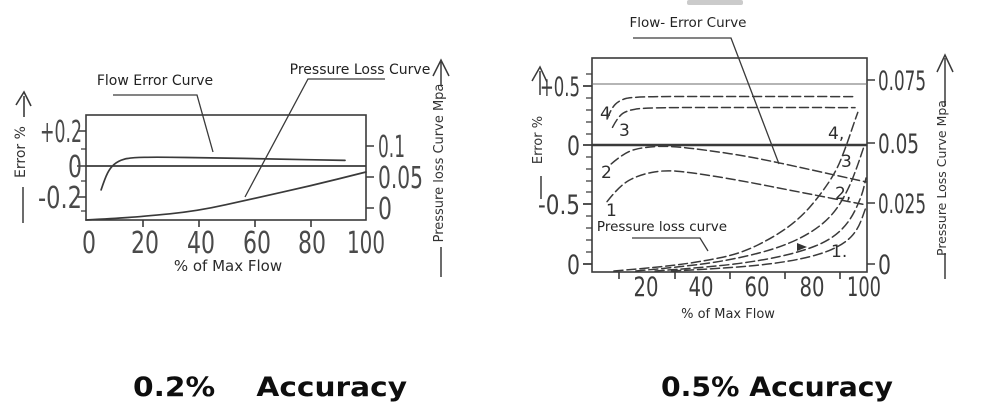 This screenshot has width=1005, height=416. I want to click on left-chart-plot-box, so click(226, 167).